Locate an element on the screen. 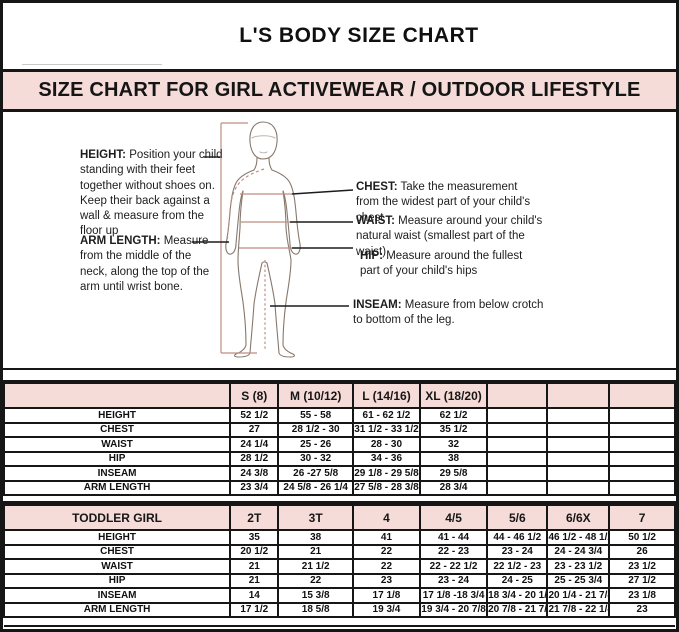 This screenshot has width=679, height=632. size-cell: 20 1/2 is located at coordinates (254, 551).